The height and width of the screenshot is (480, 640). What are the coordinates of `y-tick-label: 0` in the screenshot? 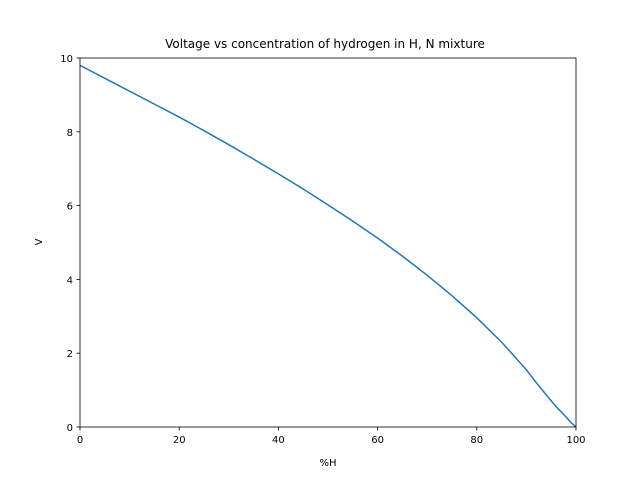 It's located at (70, 428).